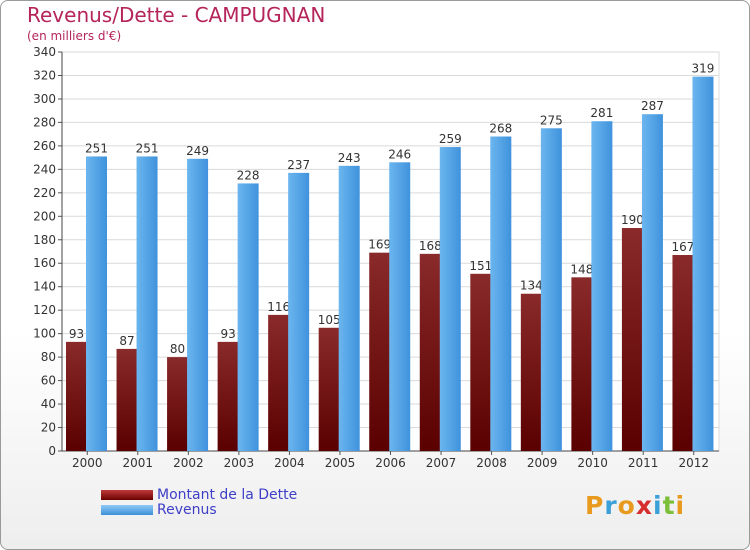 Image resolution: width=750 pixels, height=550 pixels. What do you see at coordinates (500, 128) in the screenshot?
I see `data-label-revenus: 268` at bounding box center [500, 128].